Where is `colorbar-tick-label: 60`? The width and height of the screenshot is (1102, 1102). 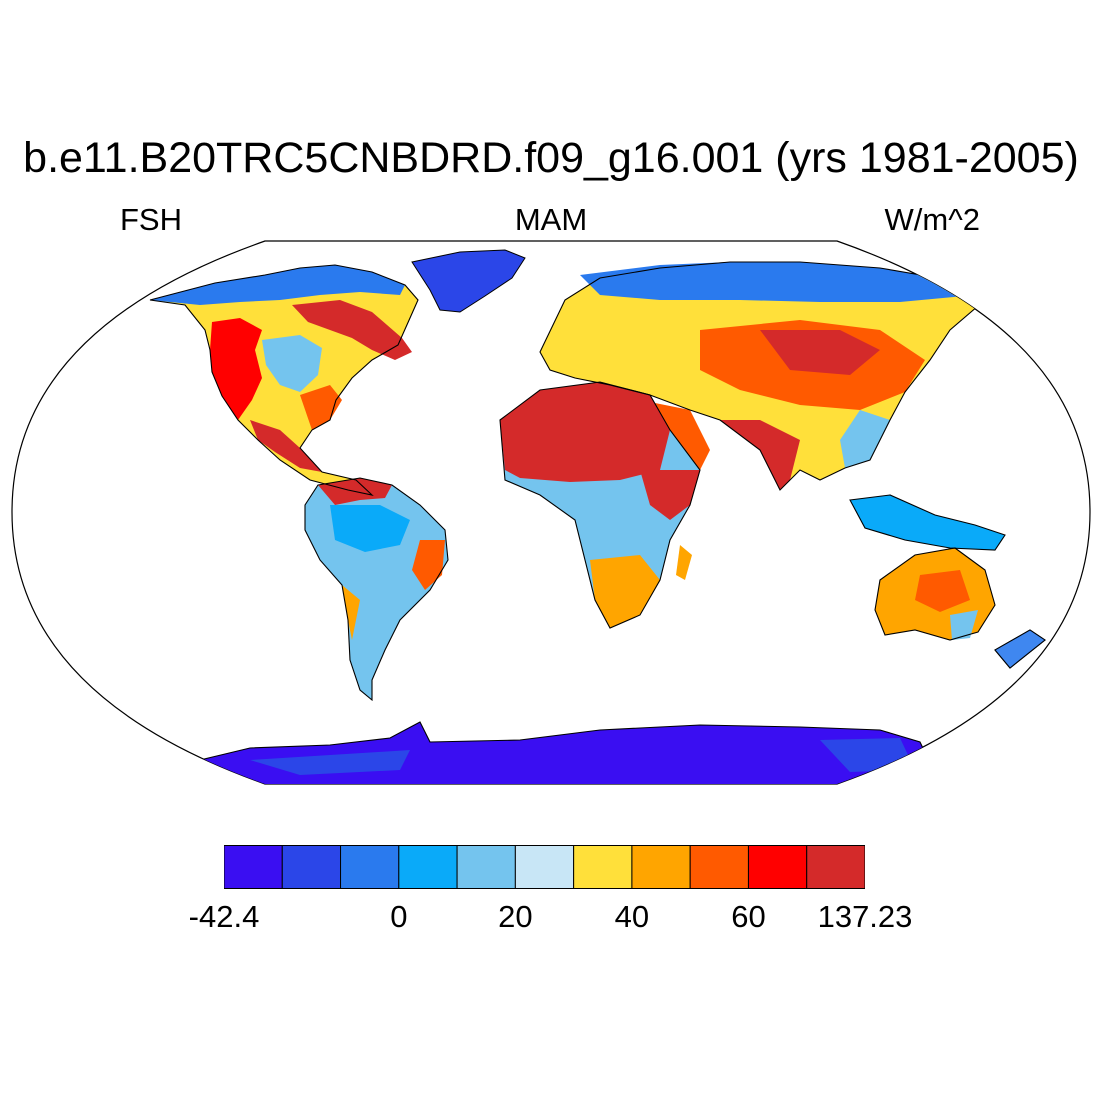
colorbar-tick-label: 60 is located at coordinates (748, 916).